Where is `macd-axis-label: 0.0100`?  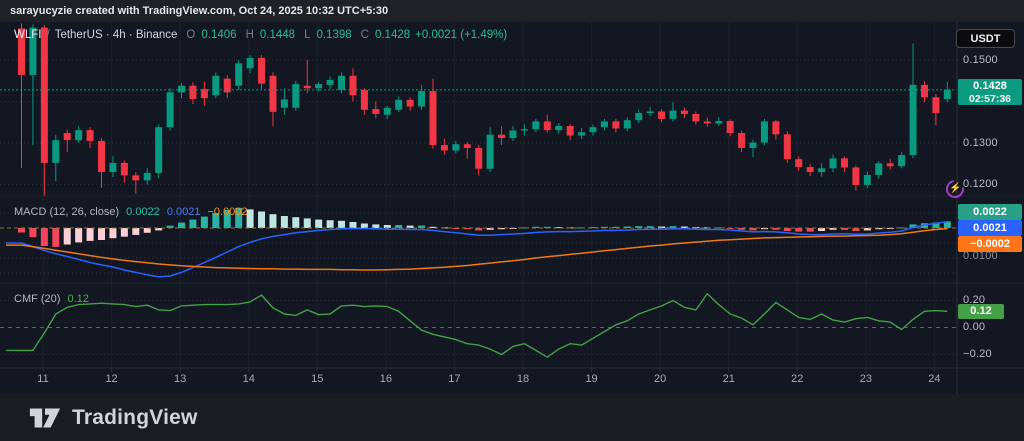 macd-axis-label: 0.0100 is located at coordinates (980, 256).